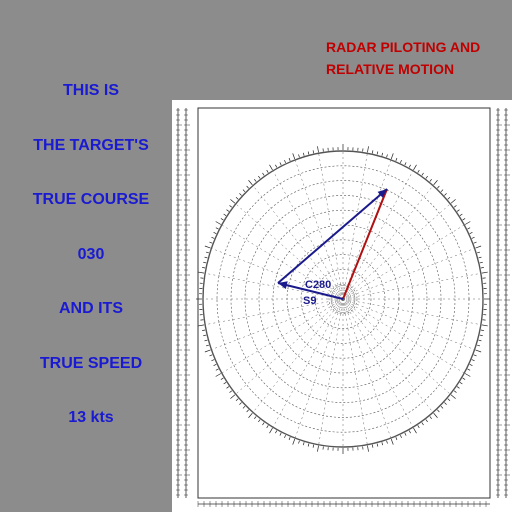 The width and height of the screenshot is (512, 512). What do you see at coordinates (91, 417) in the screenshot?
I see `caption-line-7: 13 kts` at bounding box center [91, 417].